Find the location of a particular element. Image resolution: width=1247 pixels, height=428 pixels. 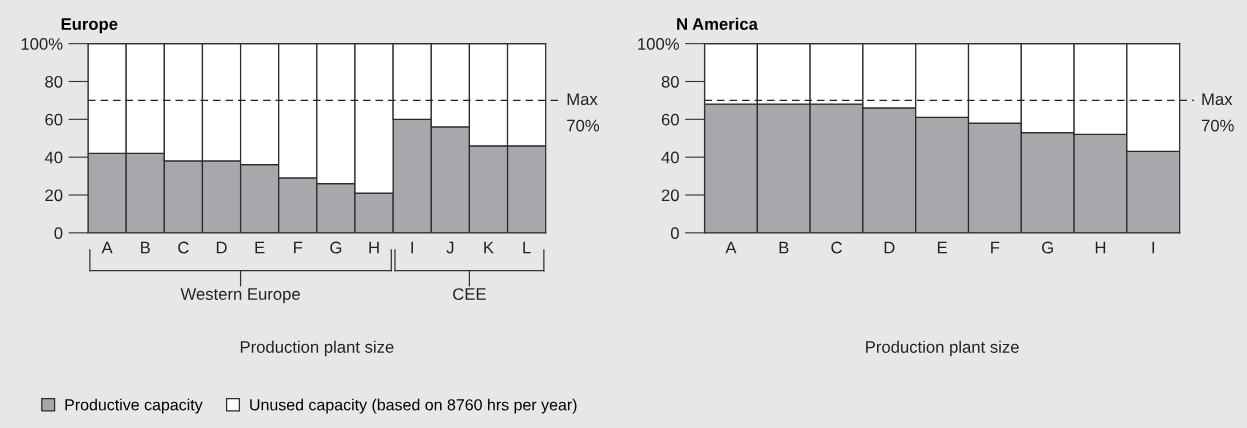

x-tick-label: K is located at coordinates (489, 247).